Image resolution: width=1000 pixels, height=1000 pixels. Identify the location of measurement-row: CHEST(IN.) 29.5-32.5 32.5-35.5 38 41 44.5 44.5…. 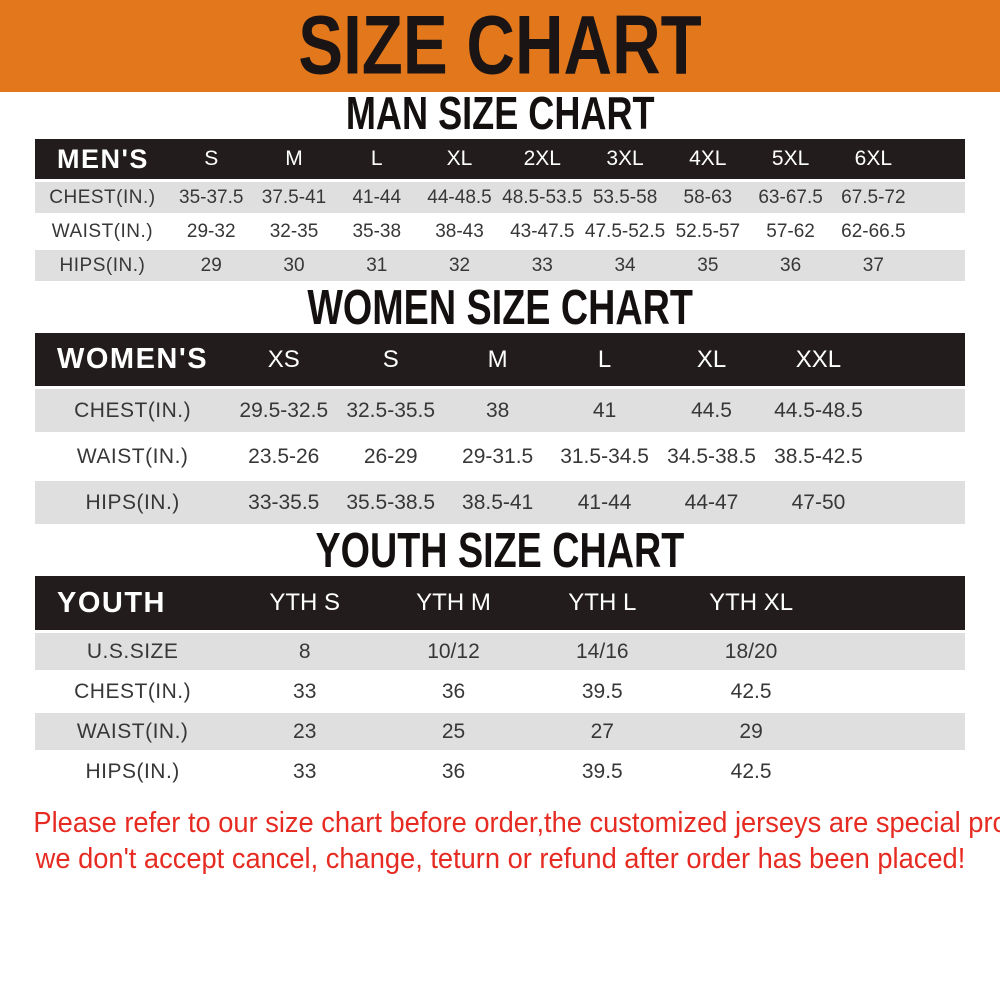
(500, 410).